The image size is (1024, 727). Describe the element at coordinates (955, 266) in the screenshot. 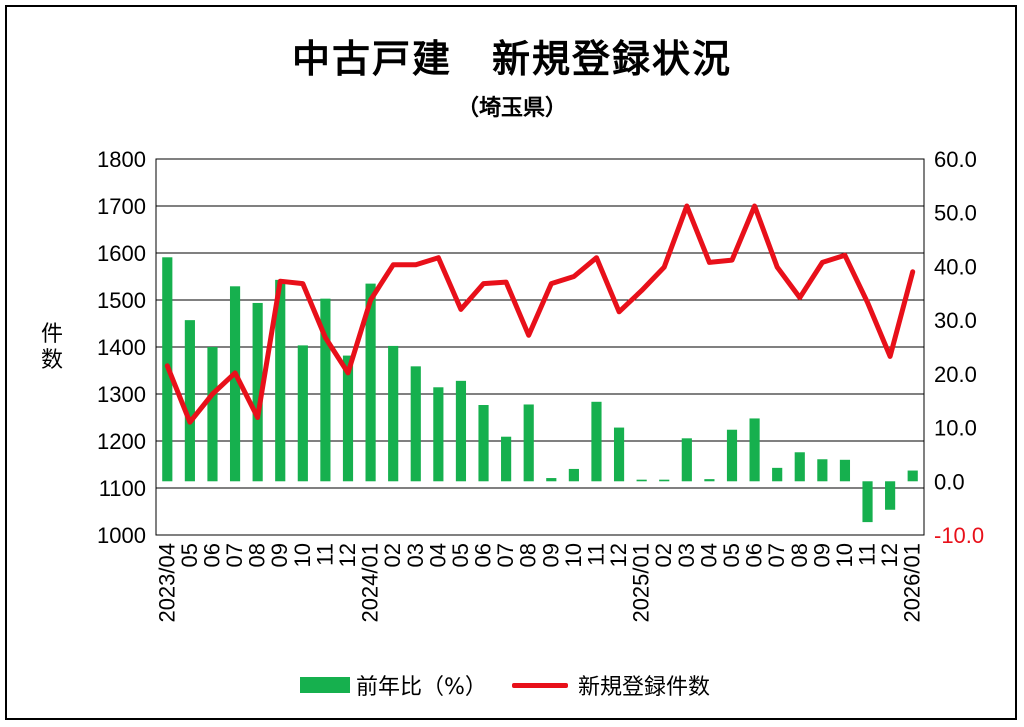

I see `right-tick-label: 40.0` at that location.